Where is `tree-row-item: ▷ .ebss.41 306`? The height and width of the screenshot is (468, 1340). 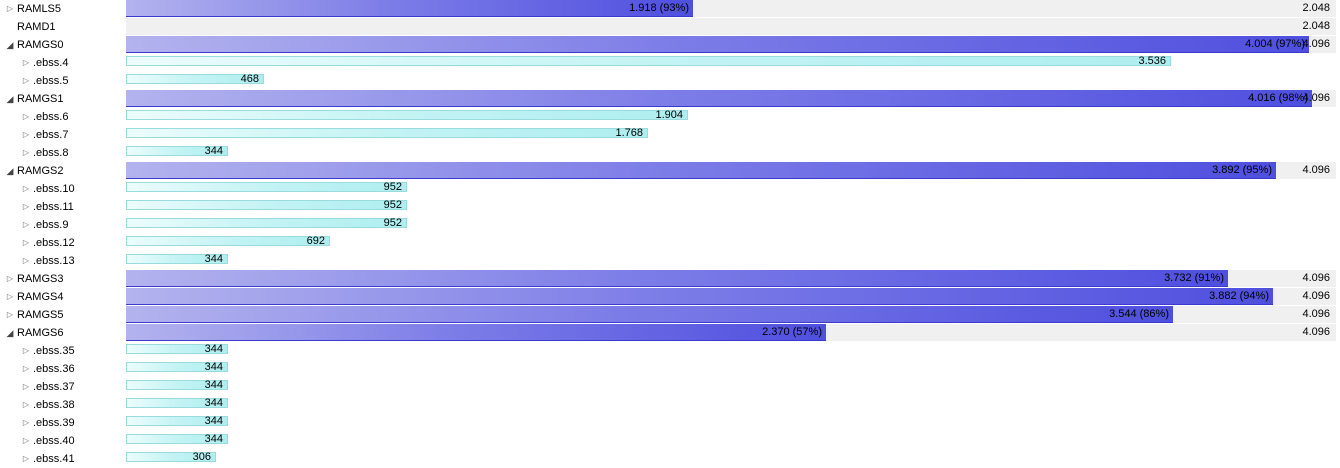 tree-row-item: ▷ .ebss.41 306 is located at coordinates (670, 459).